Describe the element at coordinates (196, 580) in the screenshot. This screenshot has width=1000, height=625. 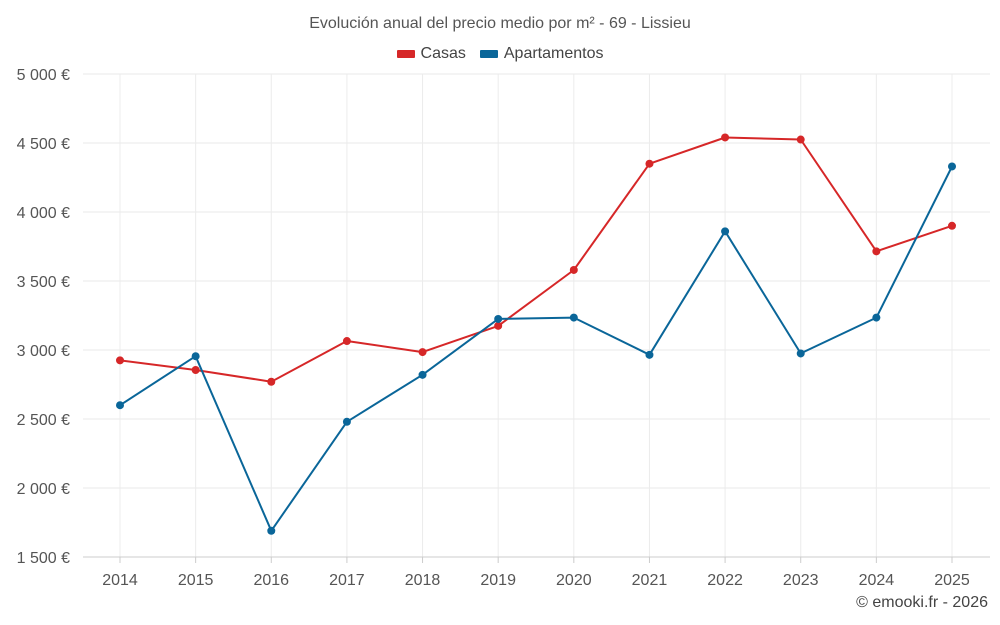
I see `x-tick-label: 2015` at that location.